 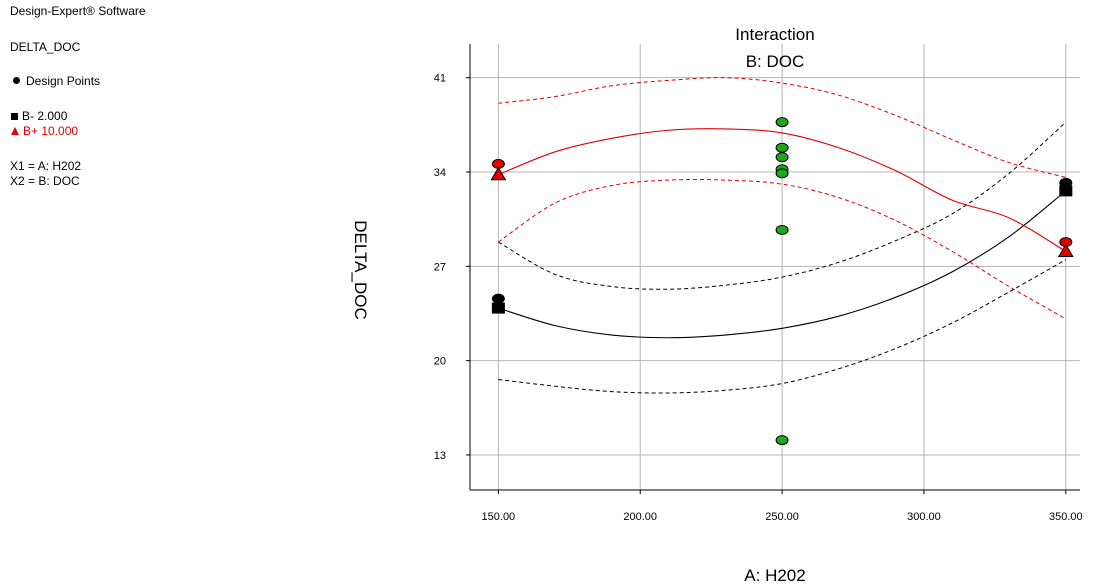 What do you see at coordinates (45, 116) in the screenshot?
I see `legend-low-label: B- 2.000` at bounding box center [45, 116].